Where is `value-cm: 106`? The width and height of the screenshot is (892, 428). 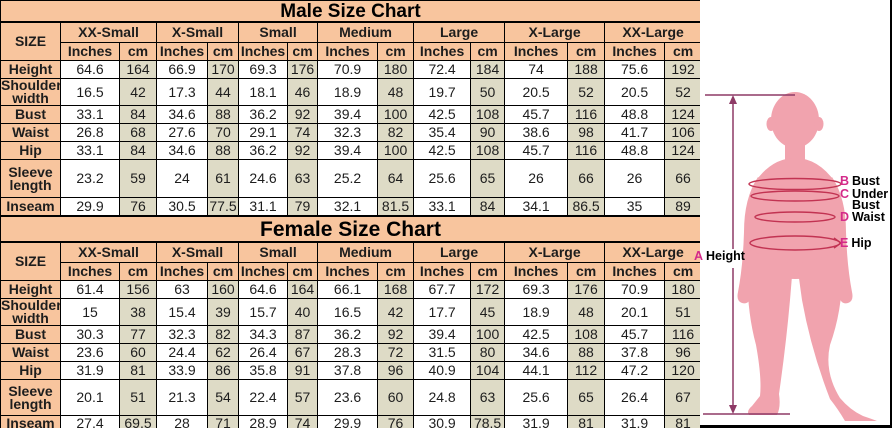 value-cm: 106 is located at coordinates (683, 132).